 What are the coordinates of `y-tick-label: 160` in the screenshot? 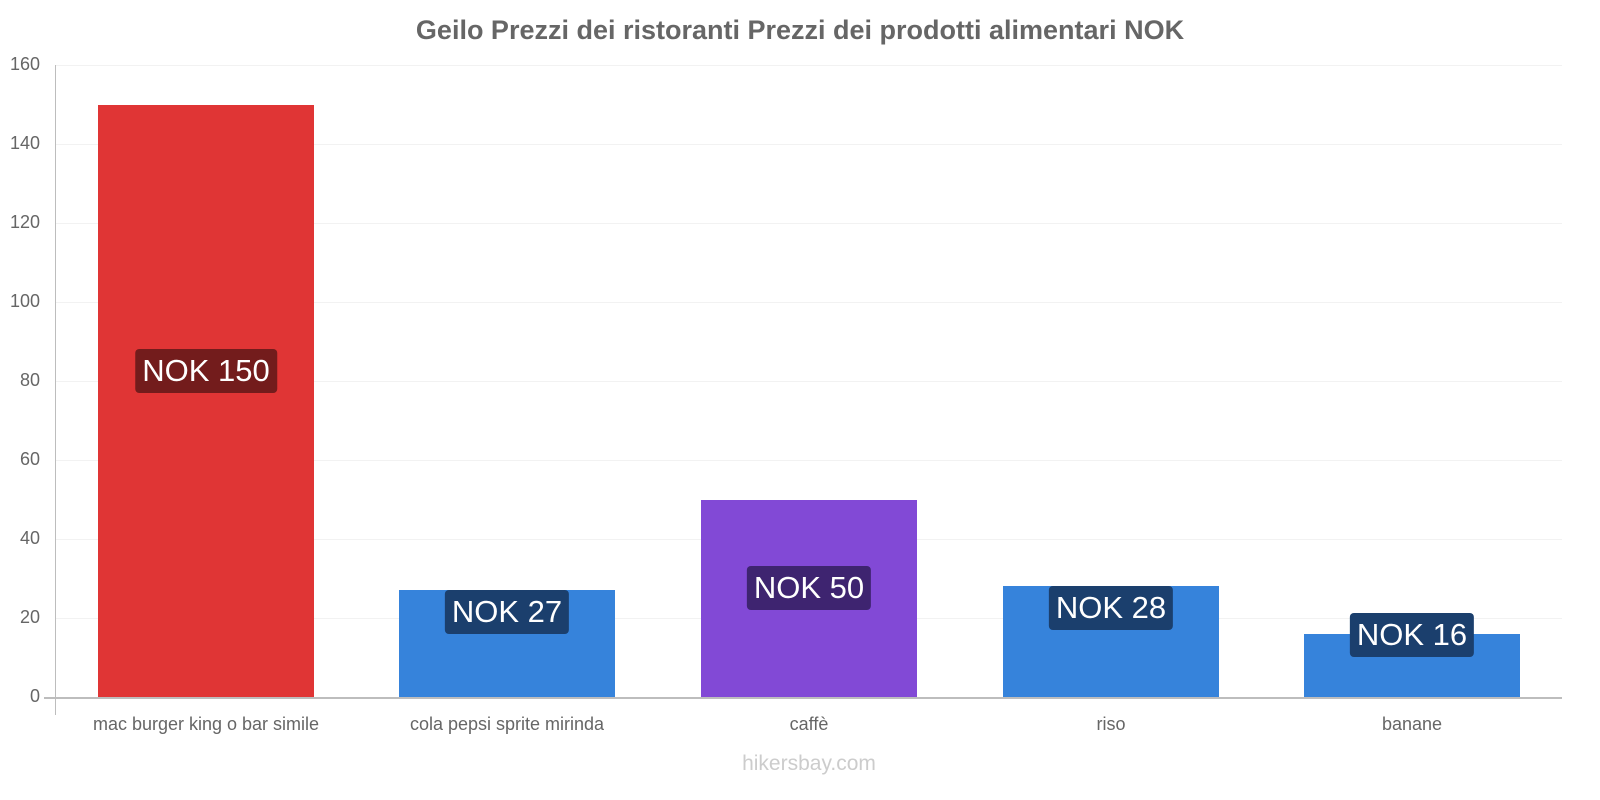 It's located at (24, 64).